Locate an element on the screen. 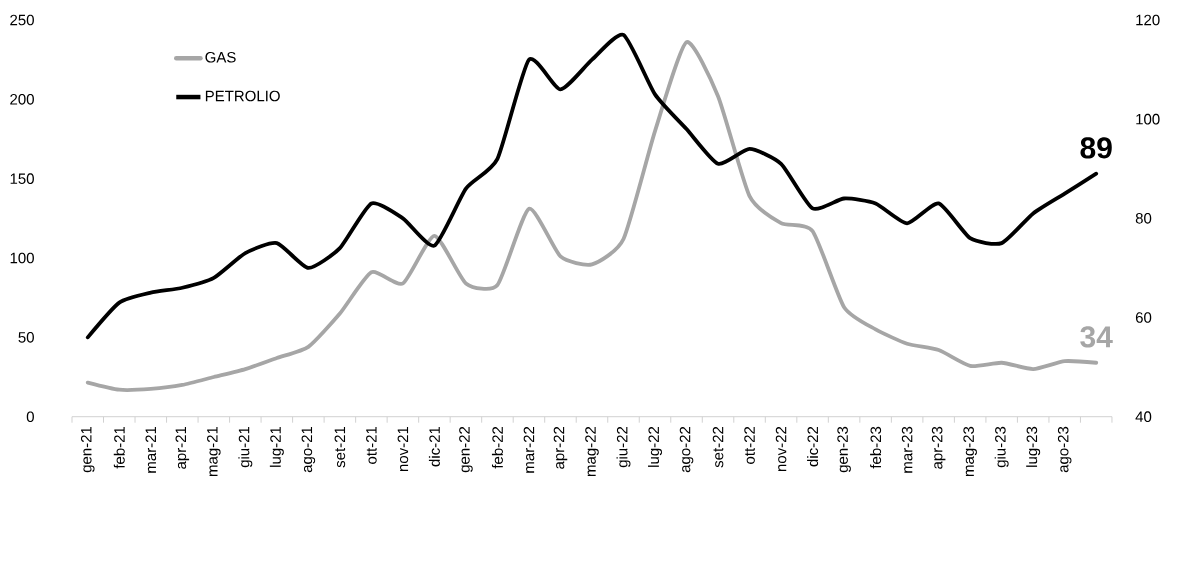  y-tick-label: 50 is located at coordinates (26, 337).